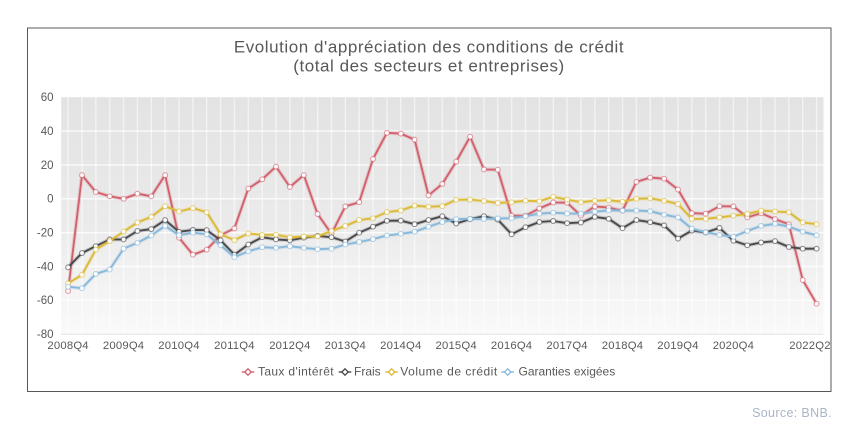  Describe the element at coordinates (47, 132) in the screenshot. I see `svg-text: 40` at that location.